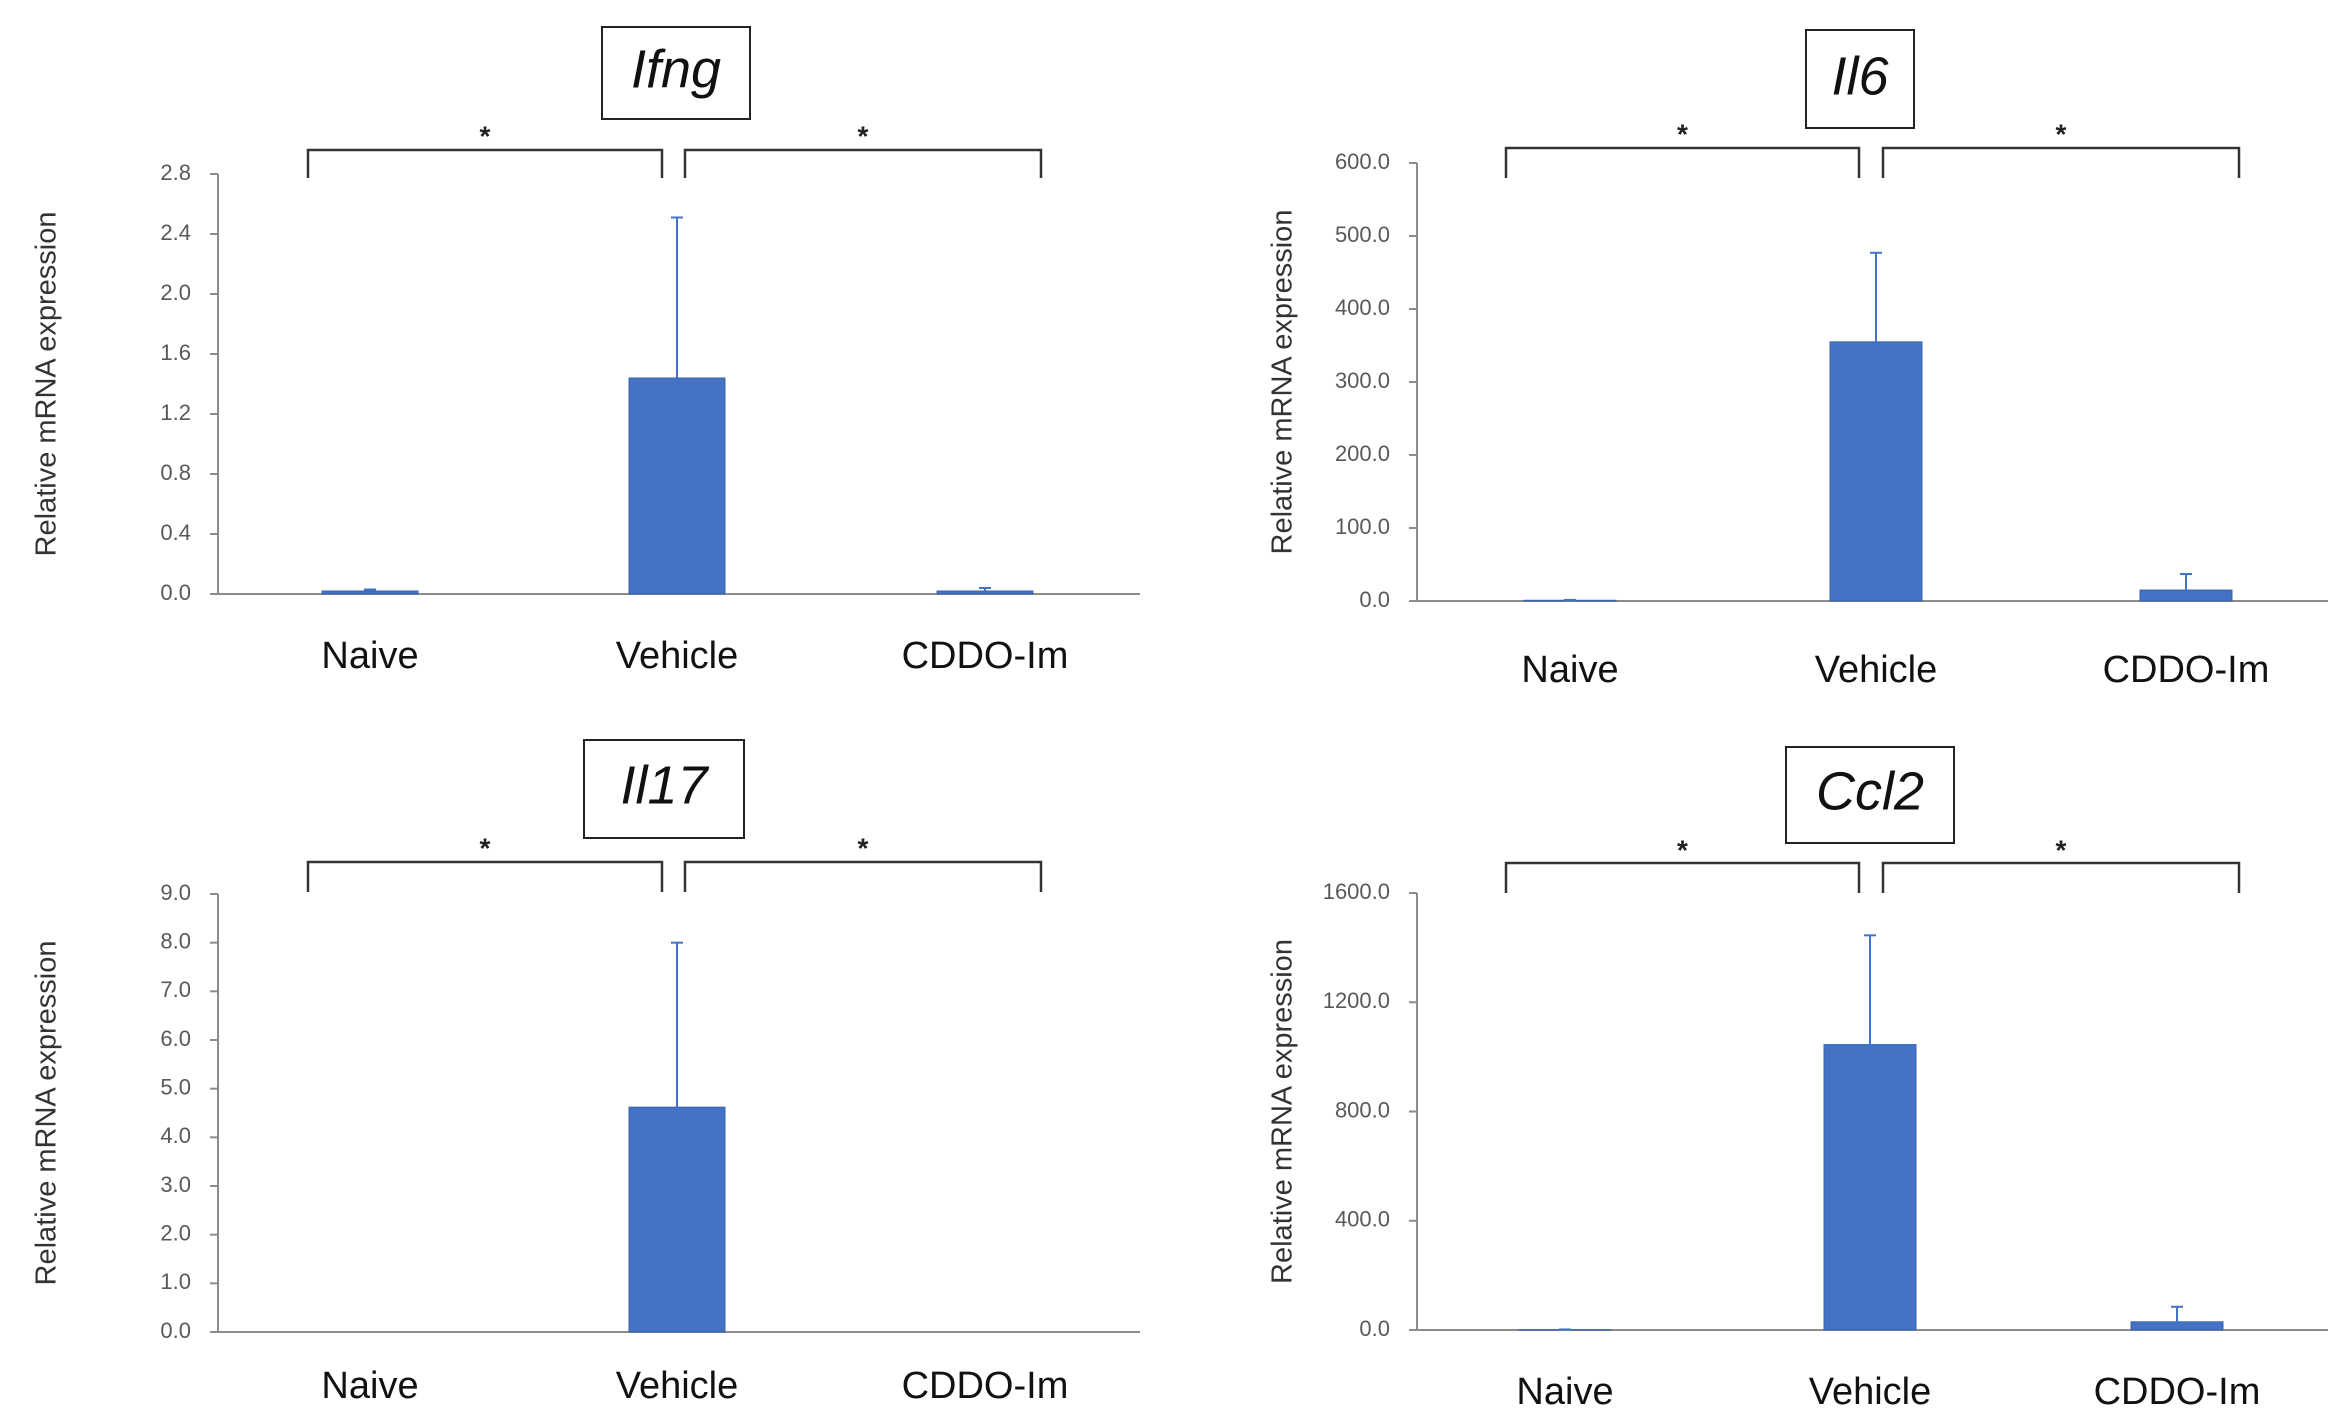 Image resolution: width=2343 pixels, height=1427 pixels. Describe the element at coordinates (1356, 1000) in the screenshot. I see `y-tick-label: 1200.0` at that location.